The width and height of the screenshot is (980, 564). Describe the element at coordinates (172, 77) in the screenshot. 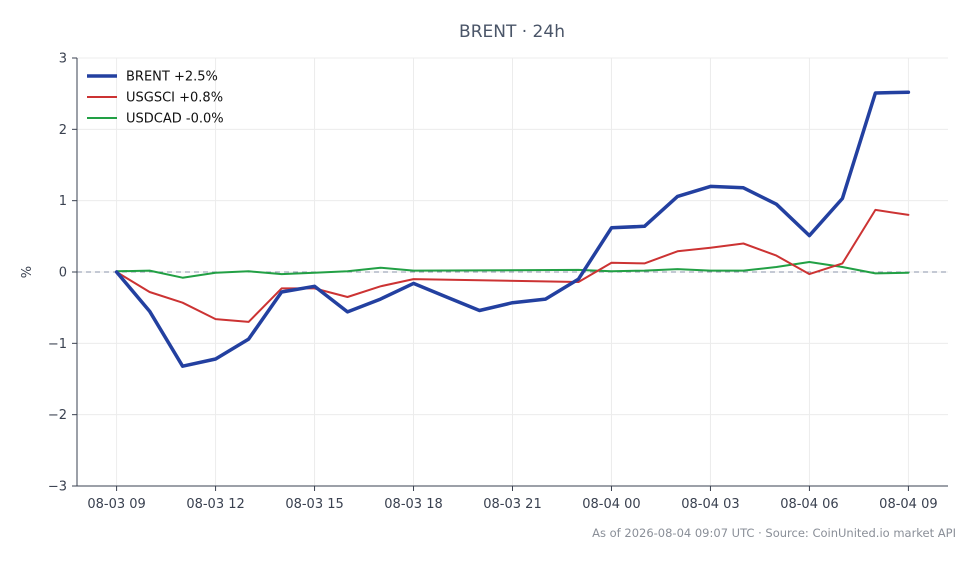

I see `legend-entry: BRENT +2.5%` at that location.